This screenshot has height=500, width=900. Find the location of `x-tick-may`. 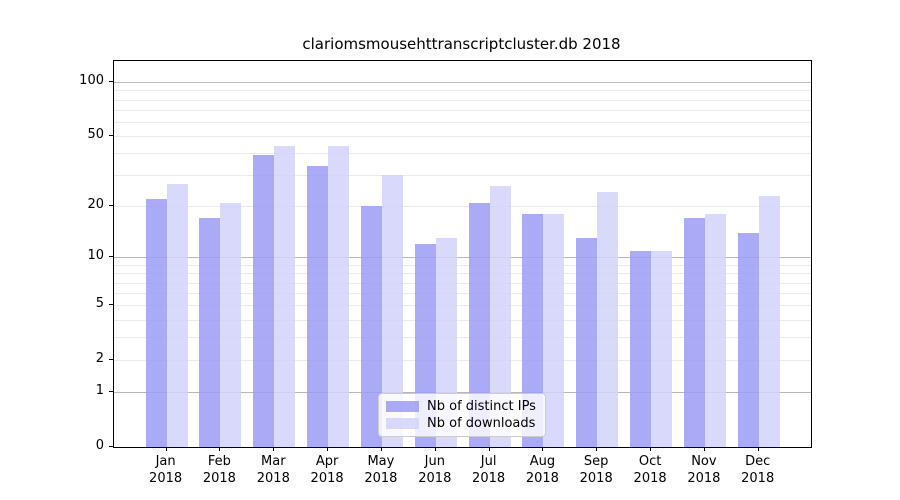

x-tick-may is located at coordinates (381, 449).